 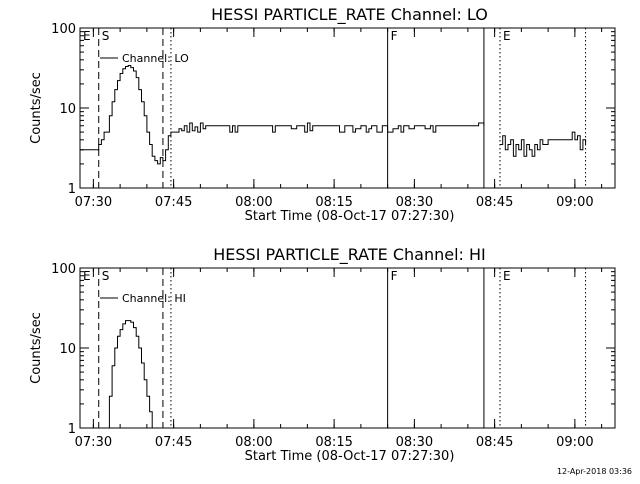 I want to click on legend-label: Channel: LO, so click(x=155, y=58).